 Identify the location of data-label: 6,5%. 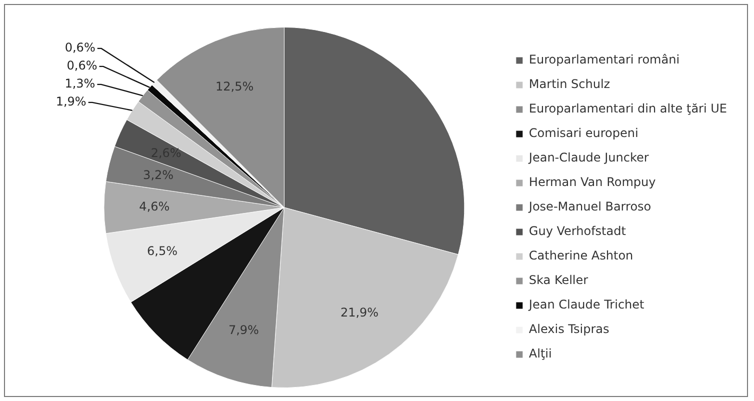
(162, 251).